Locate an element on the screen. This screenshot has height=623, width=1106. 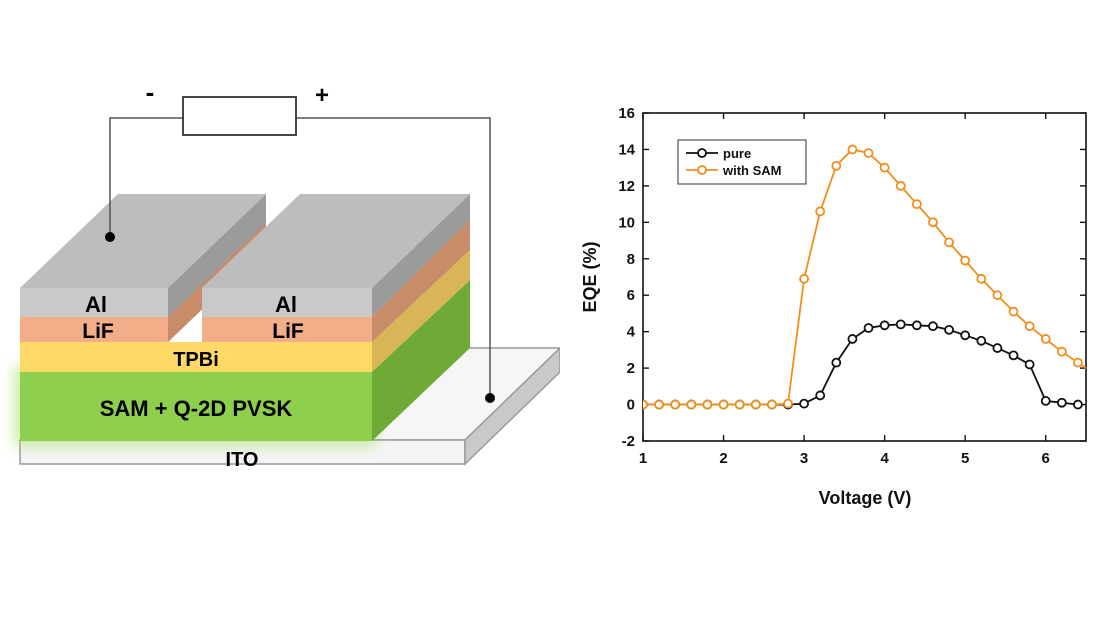
left-contact-dot is located at coordinates (110, 237).